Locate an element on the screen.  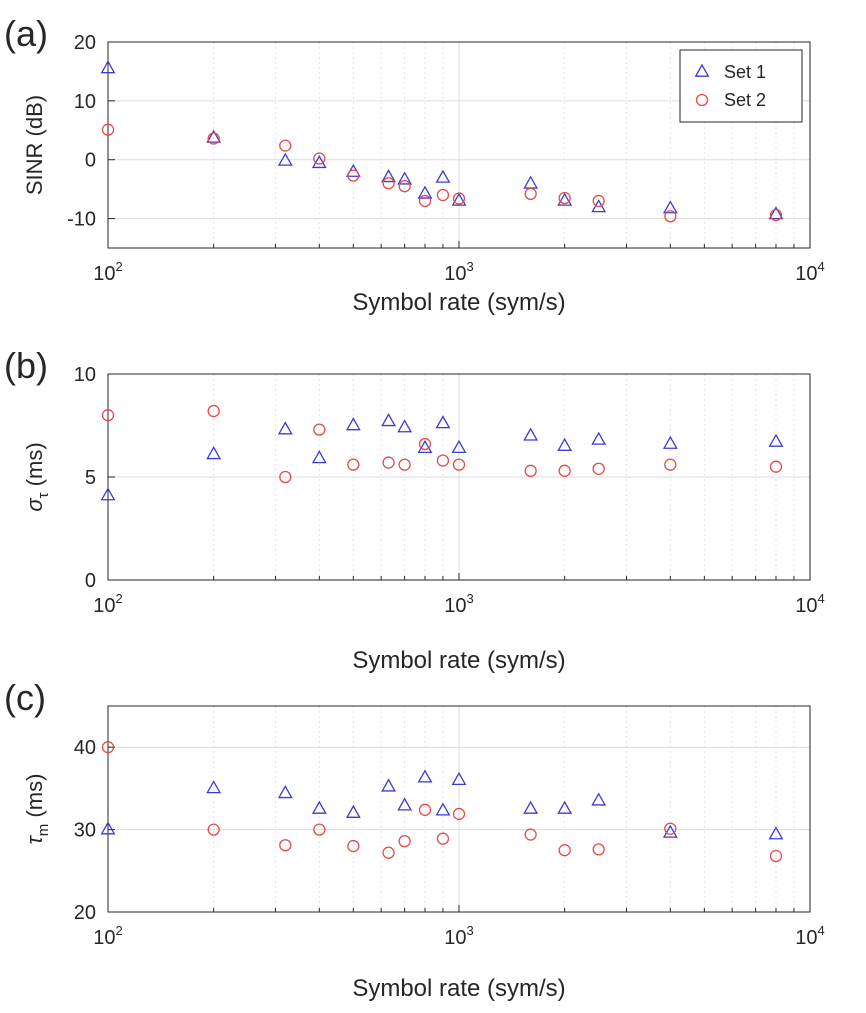
legend-entry-label: Set 2 is located at coordinates (745, 100).